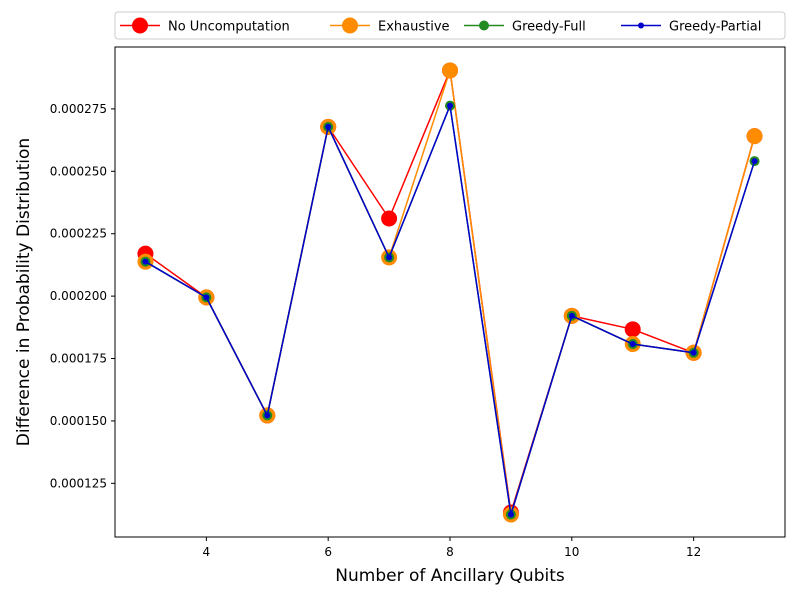  I want to click on y-tick-label: 0.000225, so click(78, 234).